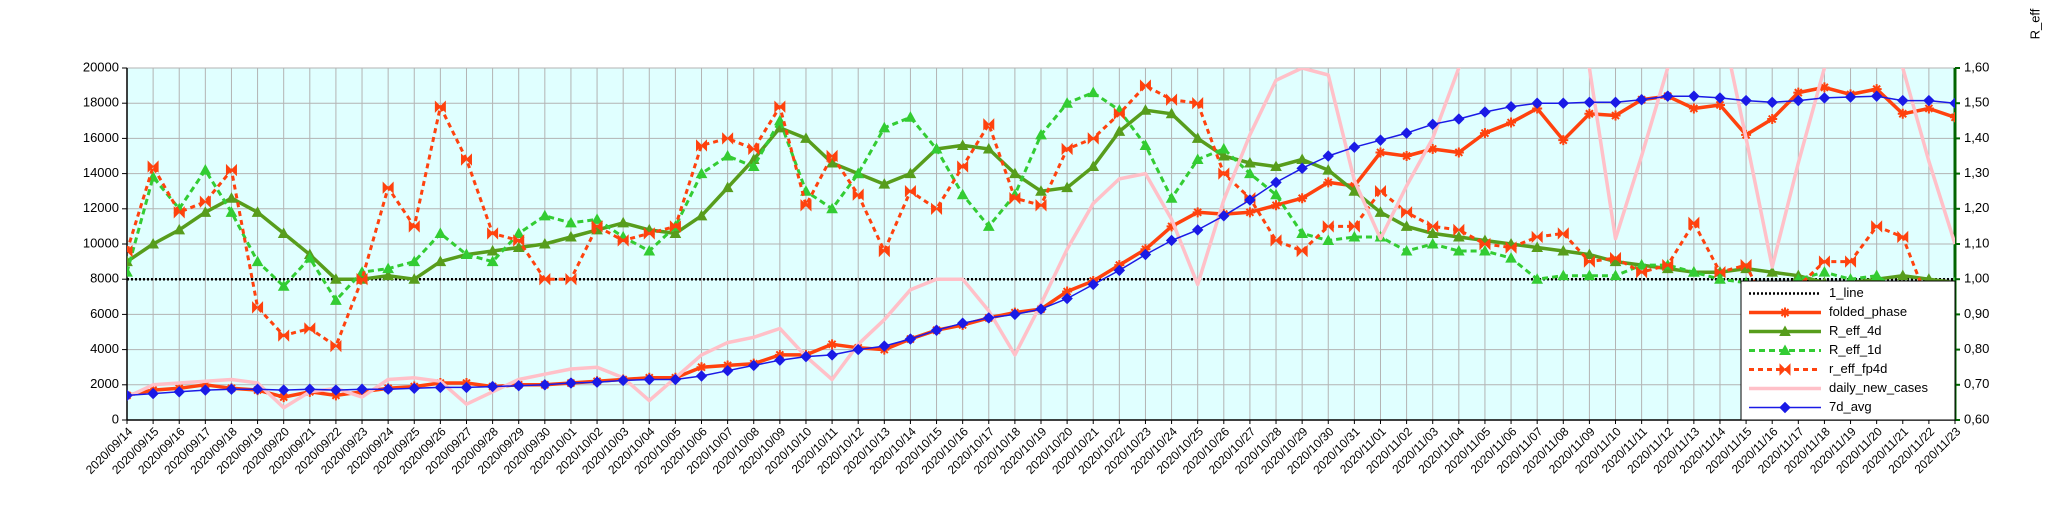  Describe the element at coordinates (104, 278) in the screenshot. I see `y-tick-label: 8000` at that location.